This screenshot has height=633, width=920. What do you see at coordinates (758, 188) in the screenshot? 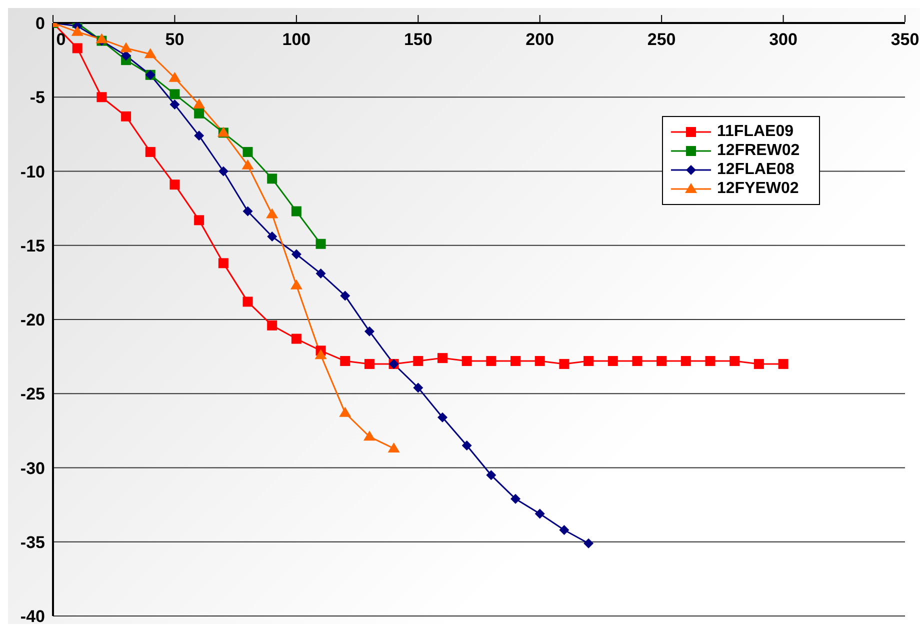
I see `legend-label: 12FYEW02` at bounding box center [758, 188].